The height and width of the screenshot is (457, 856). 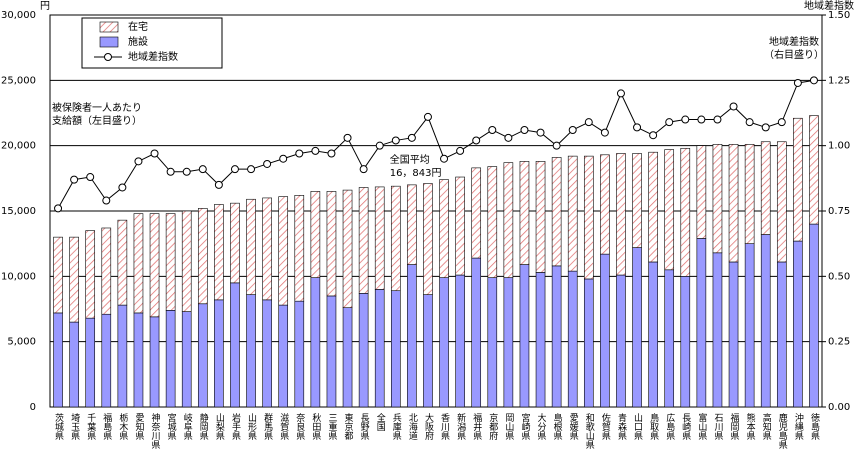 What do you see at coordinates (701, 426) in the screenshot?
I see `x-tick-label: 富山県` at bounding box center [701, 426].